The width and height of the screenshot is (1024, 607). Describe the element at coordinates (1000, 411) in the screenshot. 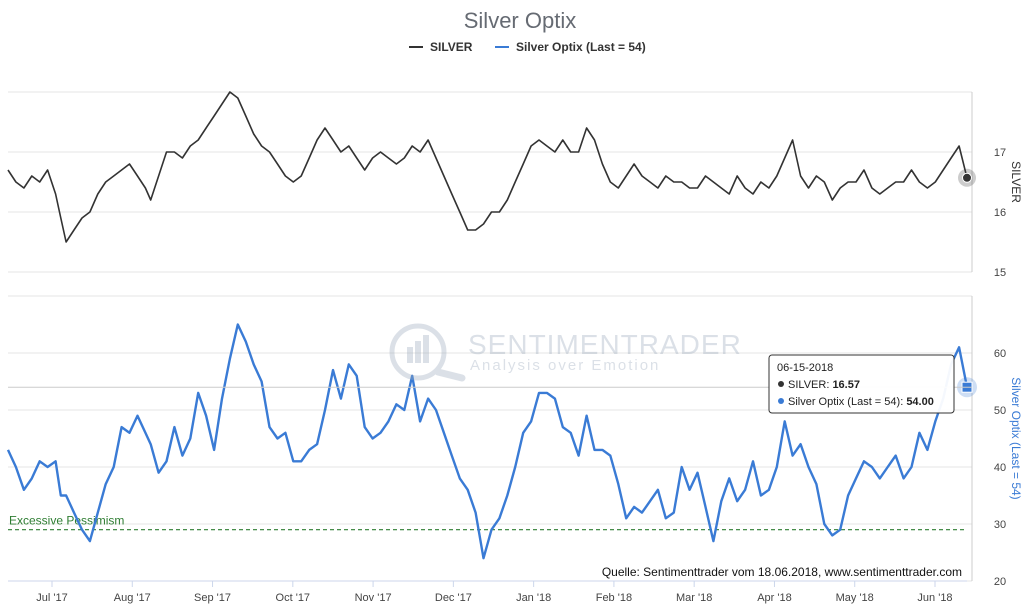

I see `y-tick-label: 50` at that location.